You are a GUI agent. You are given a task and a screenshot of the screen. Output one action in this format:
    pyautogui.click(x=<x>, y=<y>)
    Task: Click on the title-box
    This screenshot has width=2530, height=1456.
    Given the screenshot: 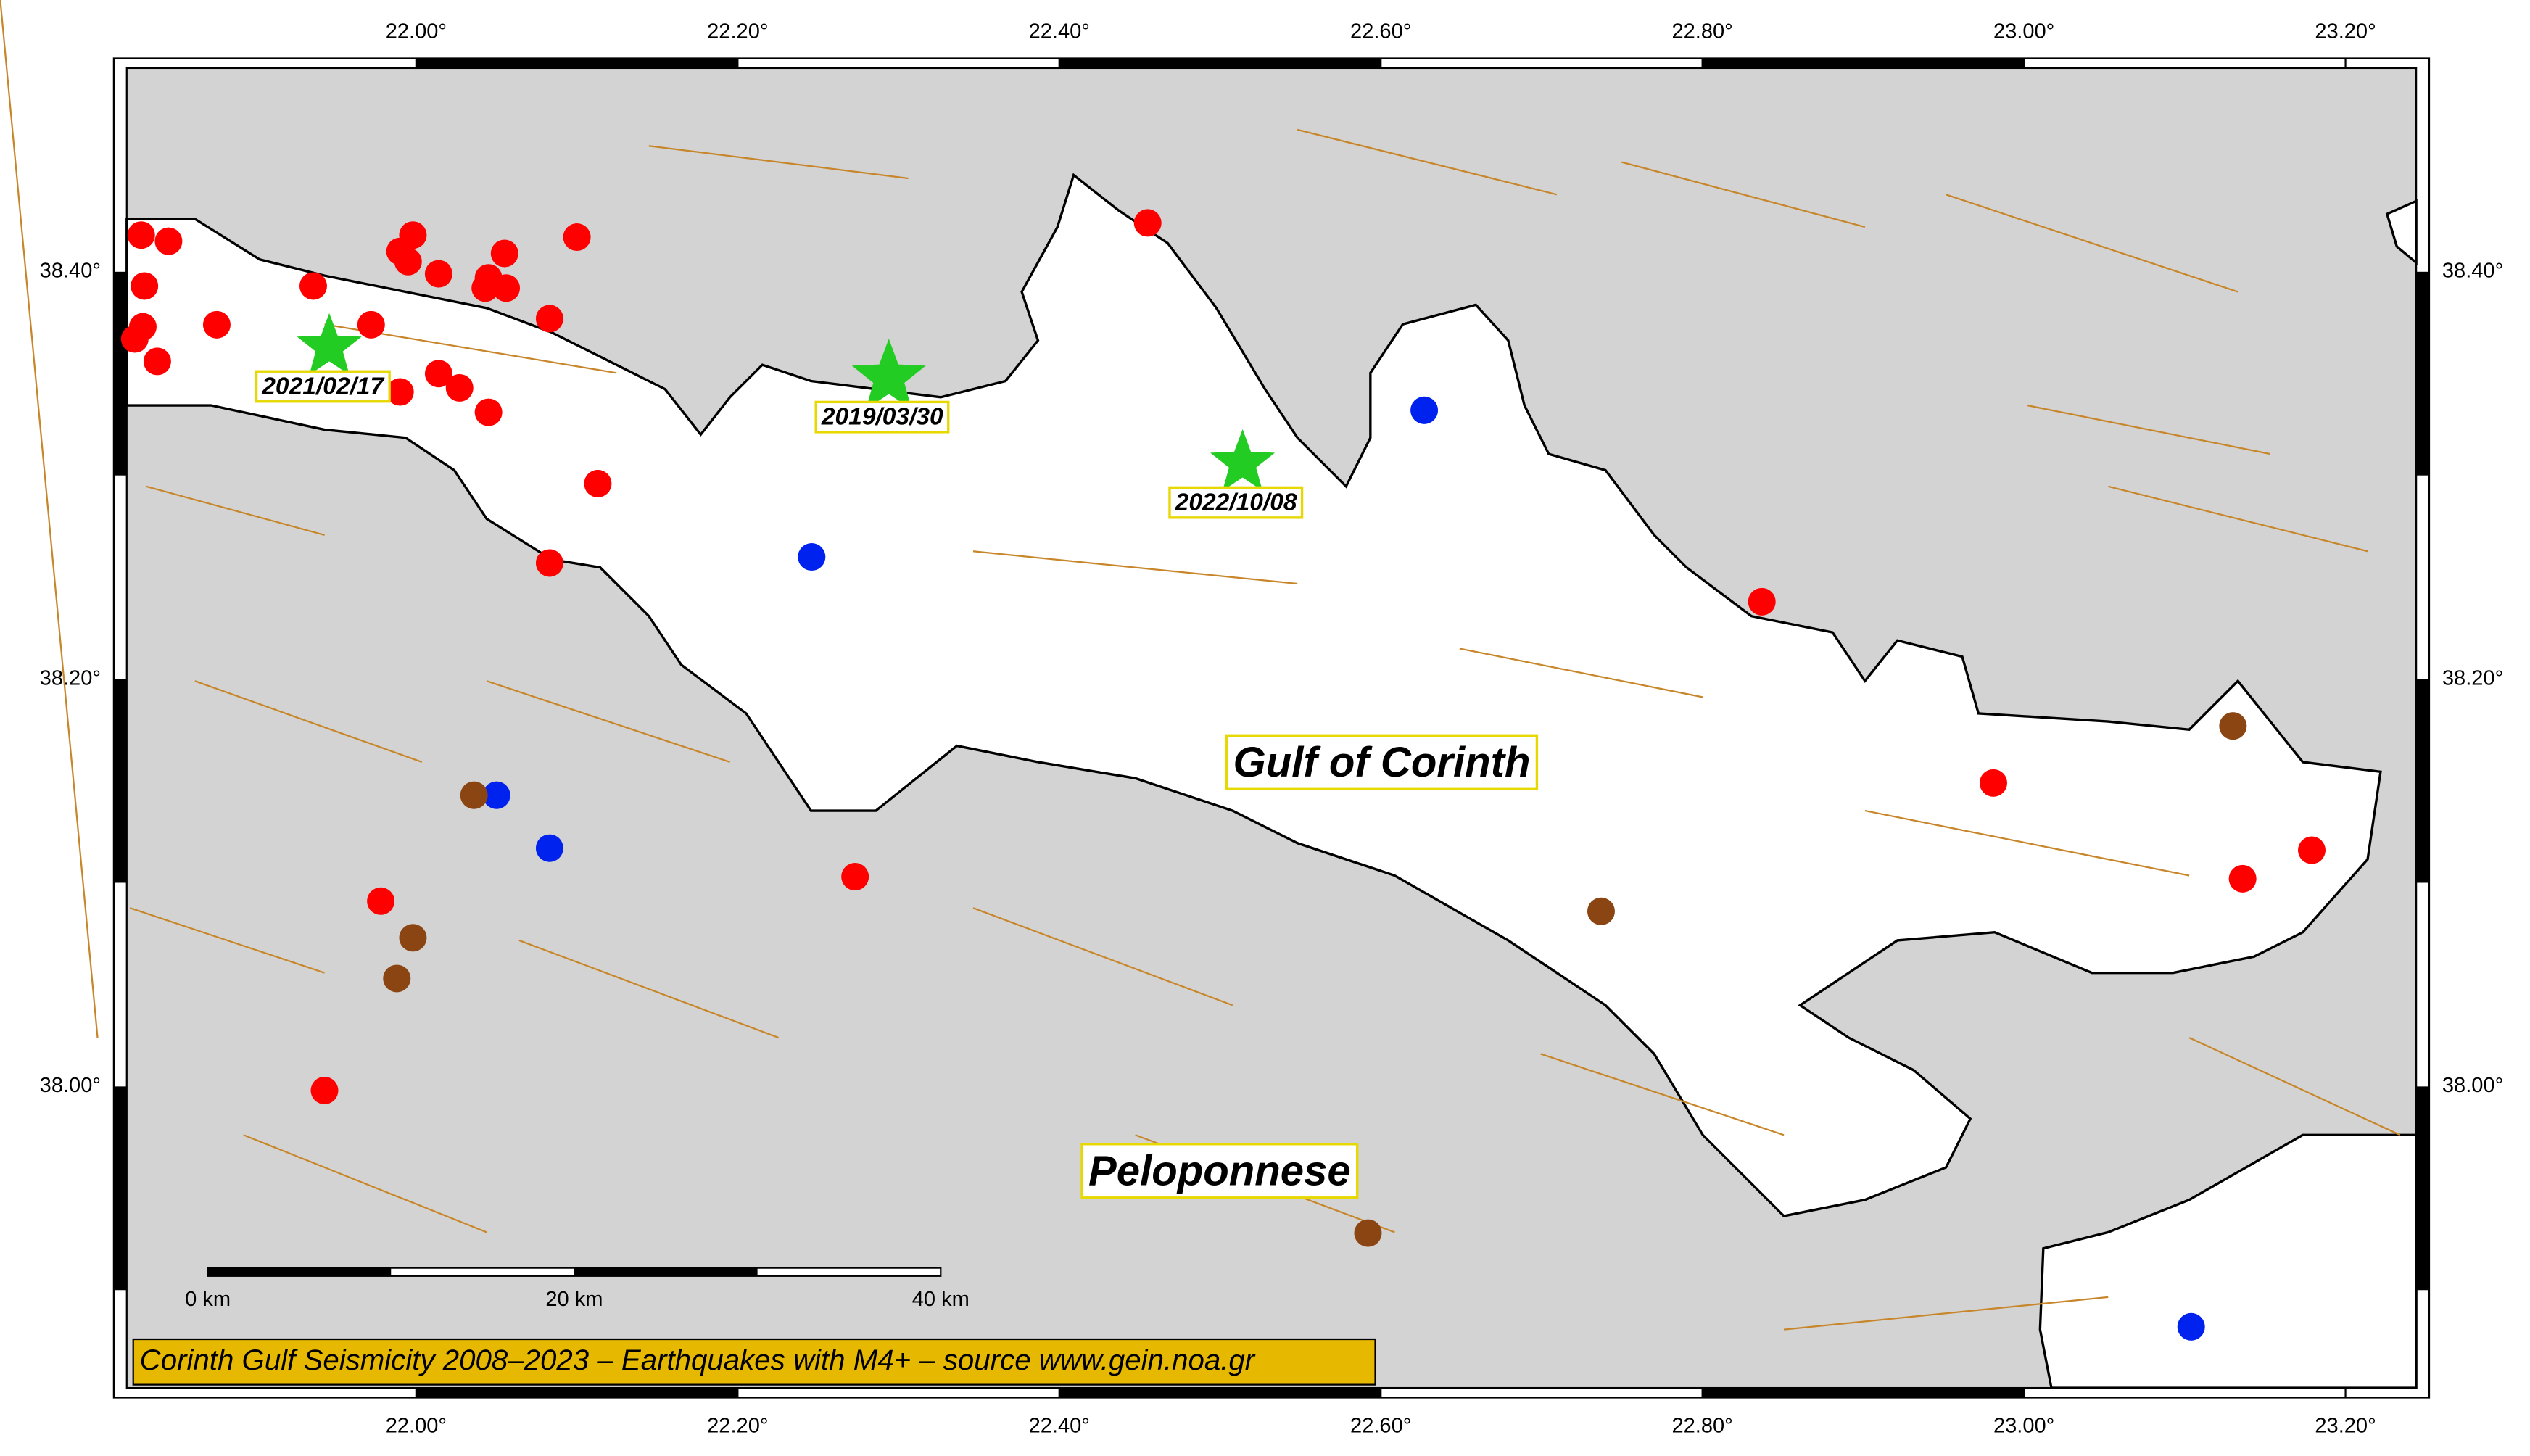 What is the action you would take?
    pyautogui.click(x=754, y=1362)
    